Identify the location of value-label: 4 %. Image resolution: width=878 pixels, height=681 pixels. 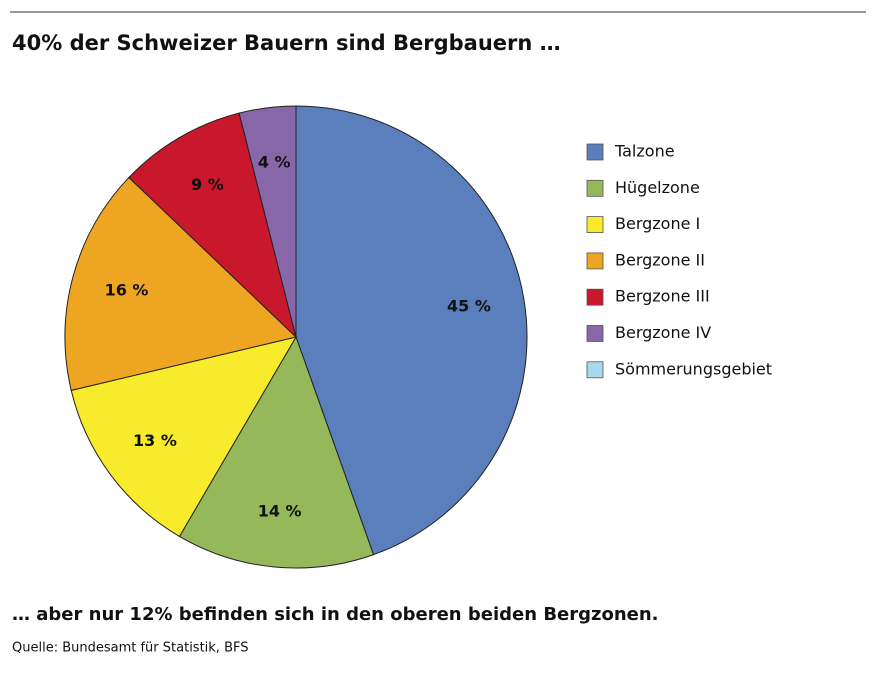
(274, 161).